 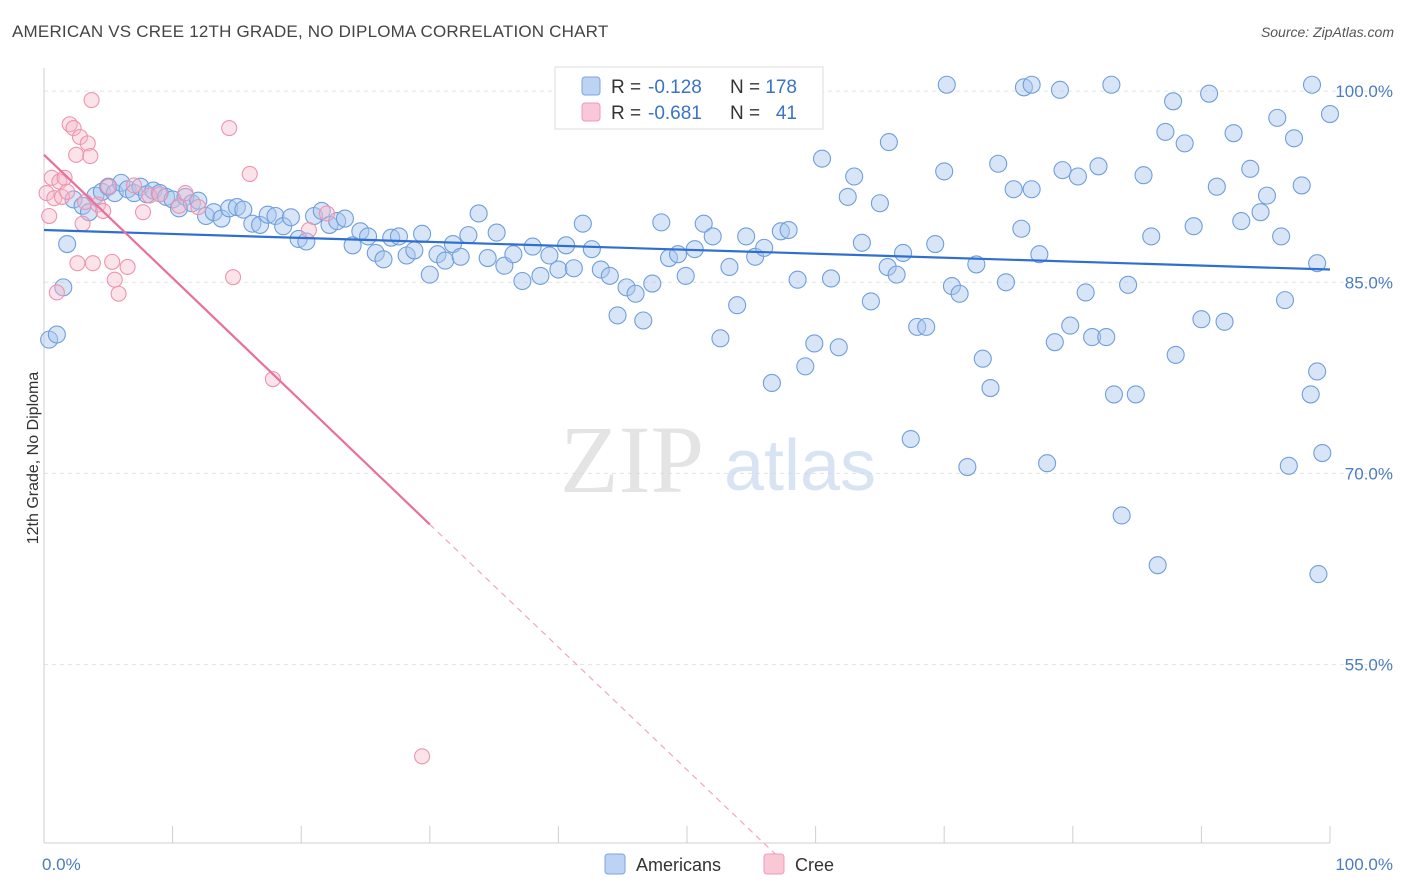 I want to click on bottom-swatch-cree, so click(x=774, y=864).